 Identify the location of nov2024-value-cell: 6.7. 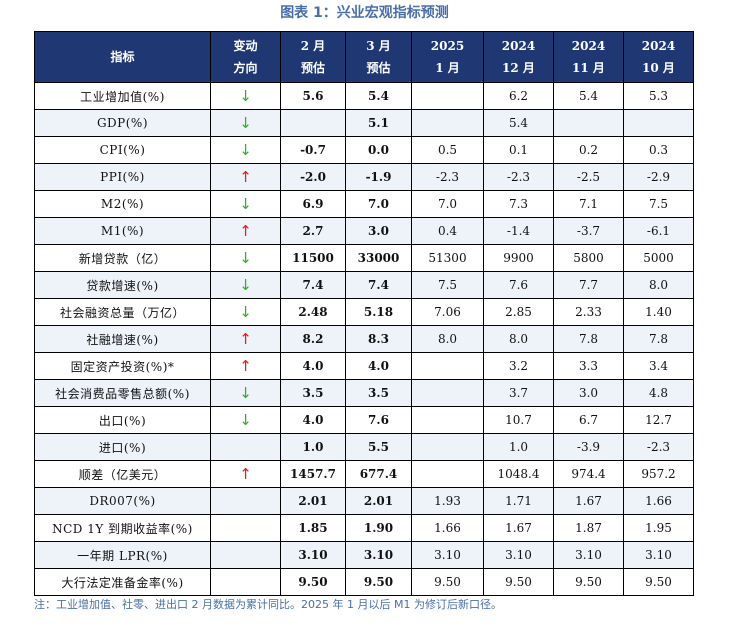
(588, 420).